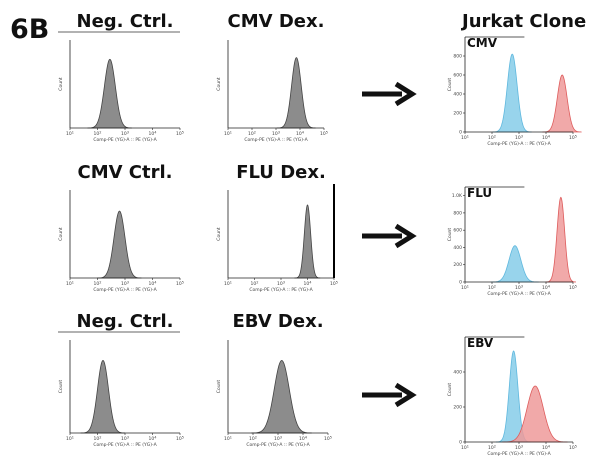  Describe the element at coordinates (277, 321) in the screenshot. I see `panel-title: EBV Dex.` at that location.